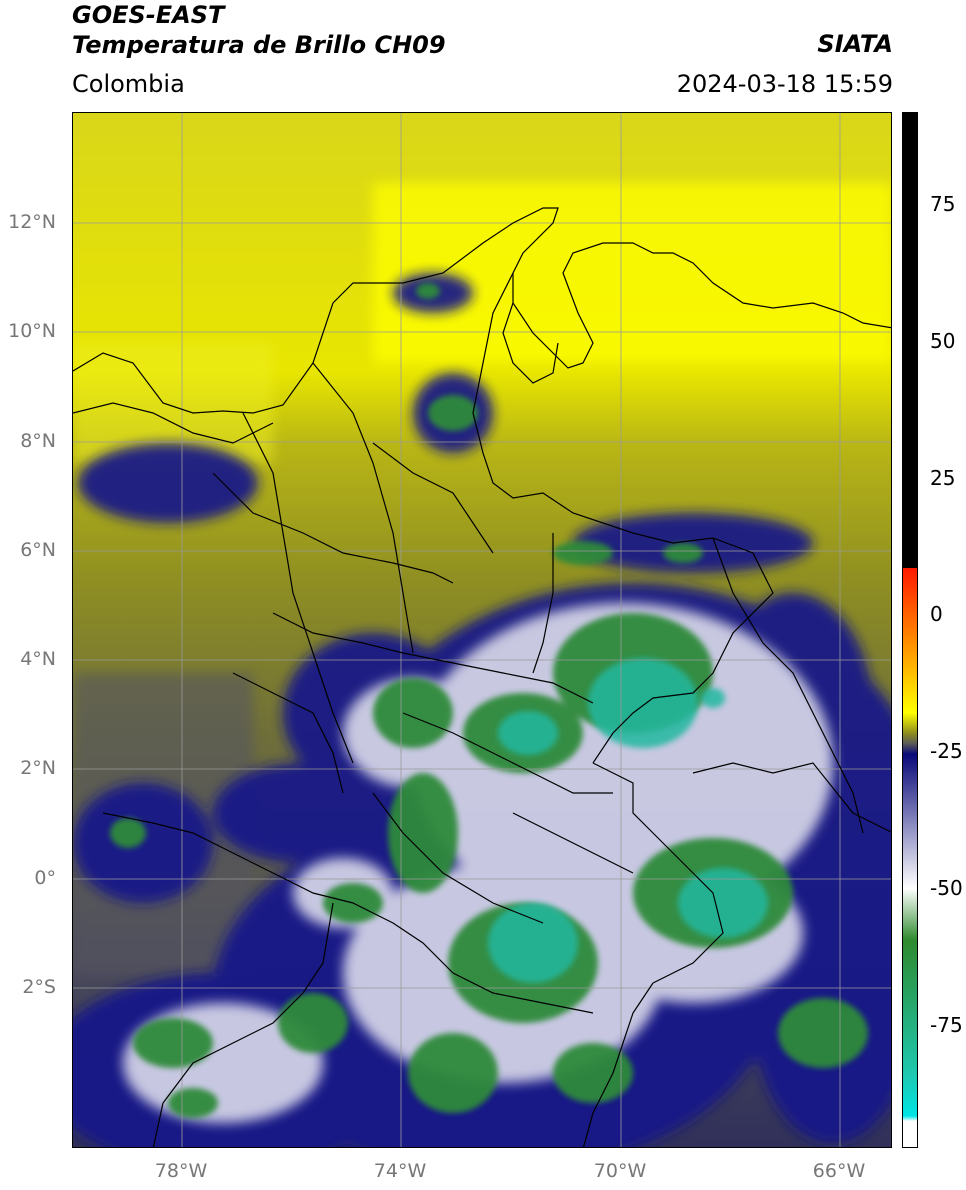  What do you see at coordinates (943, 204) in the screenshot?
I see `colorbar-label-75: 75` at bounding box center [943, 204].